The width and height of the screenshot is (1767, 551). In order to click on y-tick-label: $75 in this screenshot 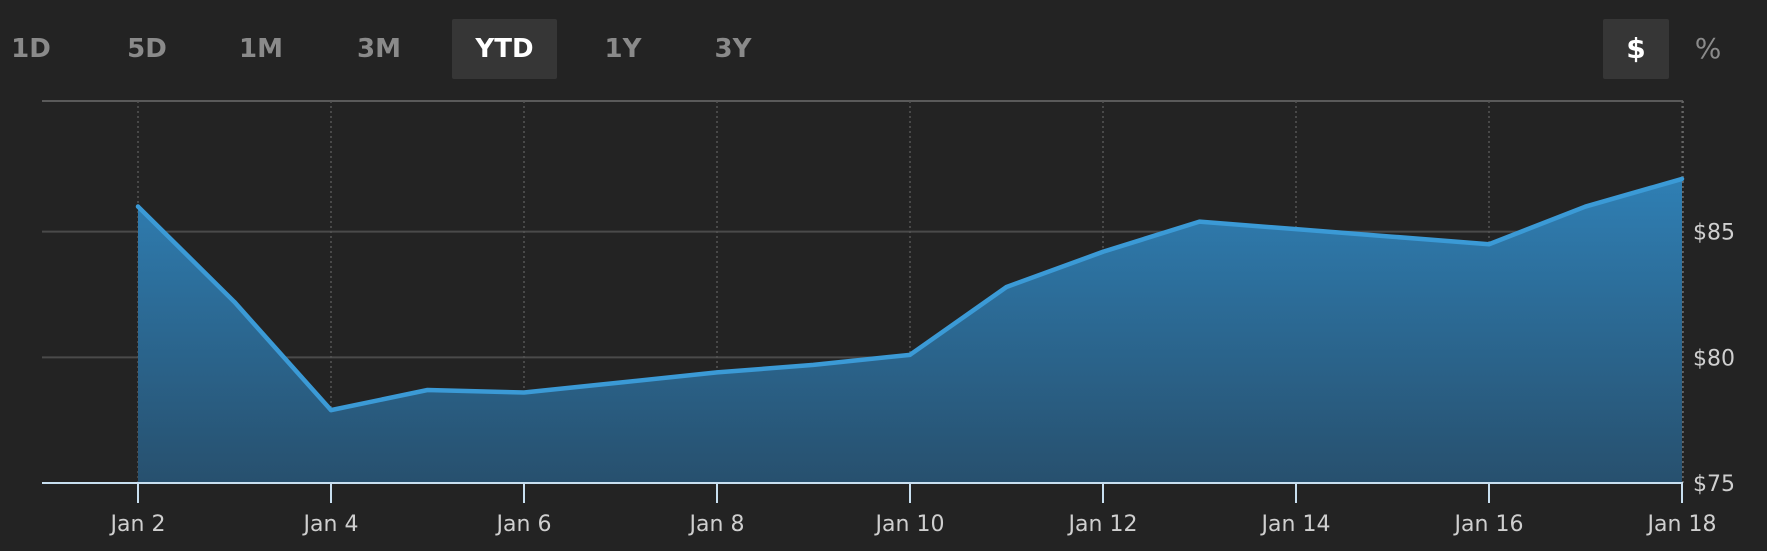, I will do `click(1714, 484)`.